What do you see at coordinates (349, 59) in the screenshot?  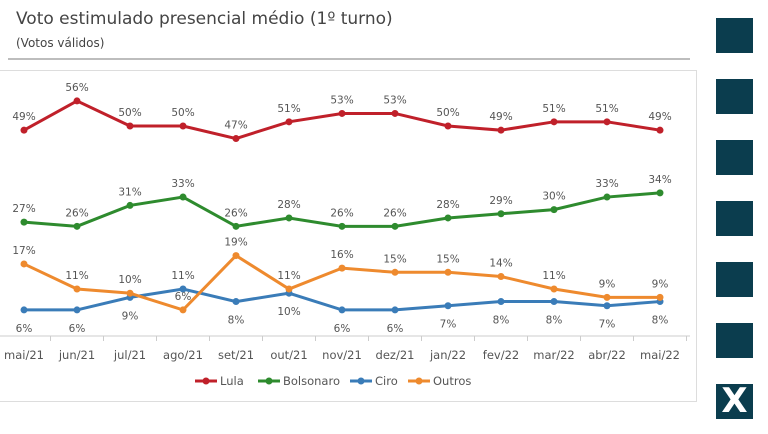 I see `title-divider` at bounding box center [349, 59].